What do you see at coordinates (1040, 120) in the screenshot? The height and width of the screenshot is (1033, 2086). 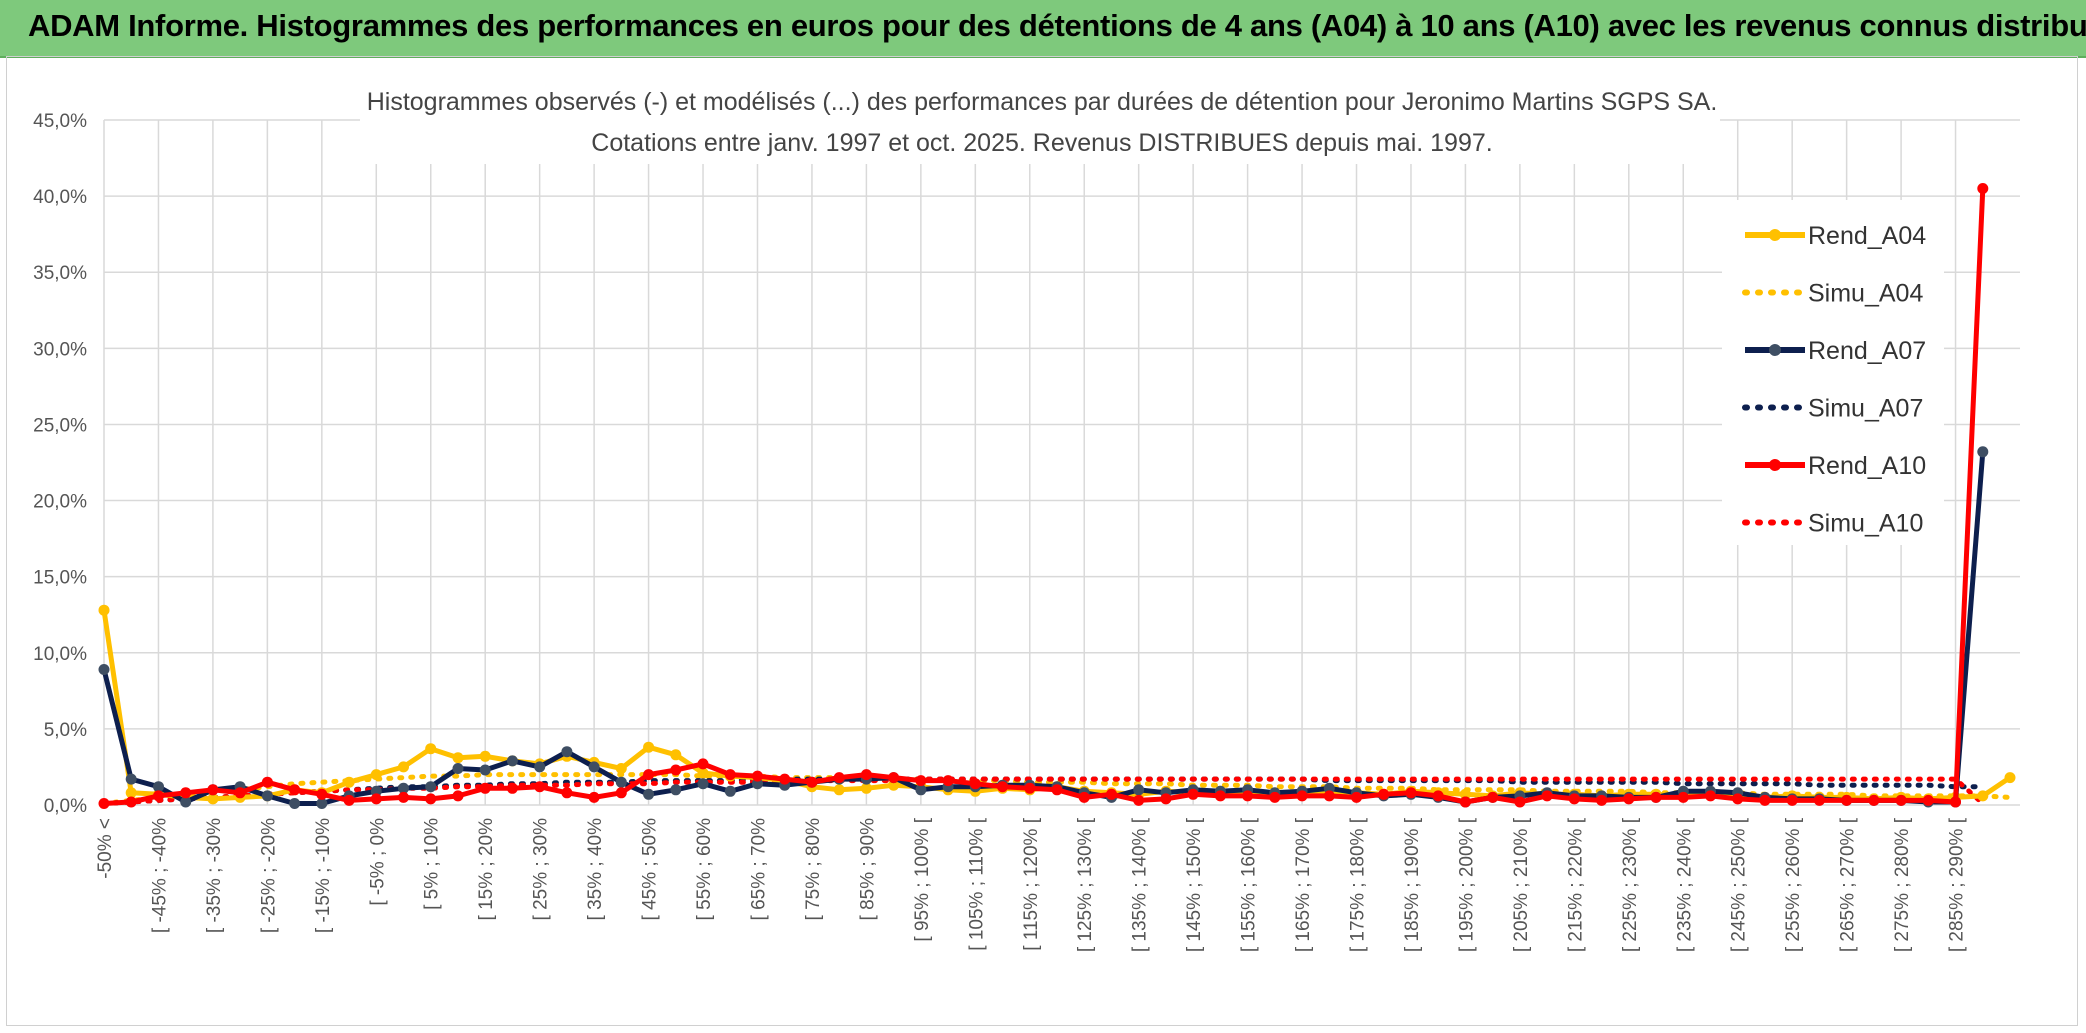 I see `chart-title-background` at bounding box center [1040, 120].